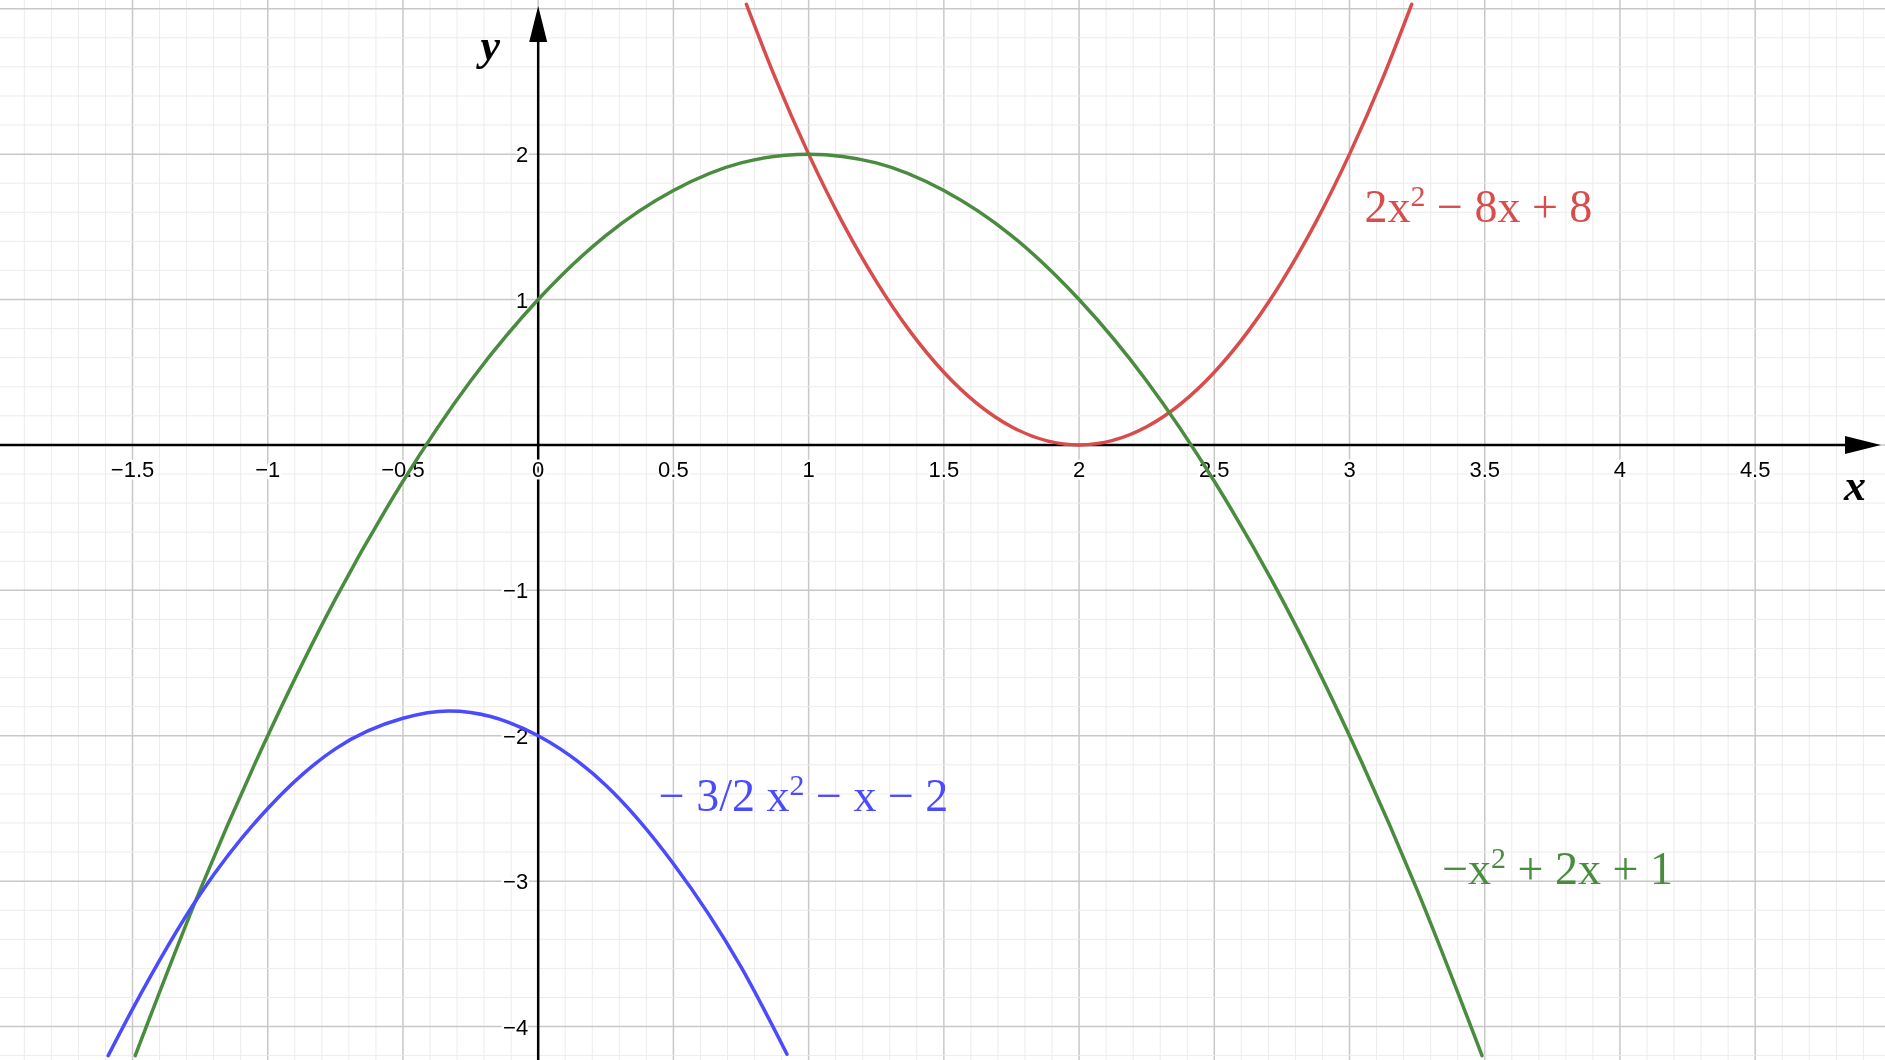 The width and height of the screenshot is (1885, 1060). Describe the element at coordinates (803, 794) in the screenshot. I see `series-label: − 3/2 x$^{2}$ − x − 2` at that location.